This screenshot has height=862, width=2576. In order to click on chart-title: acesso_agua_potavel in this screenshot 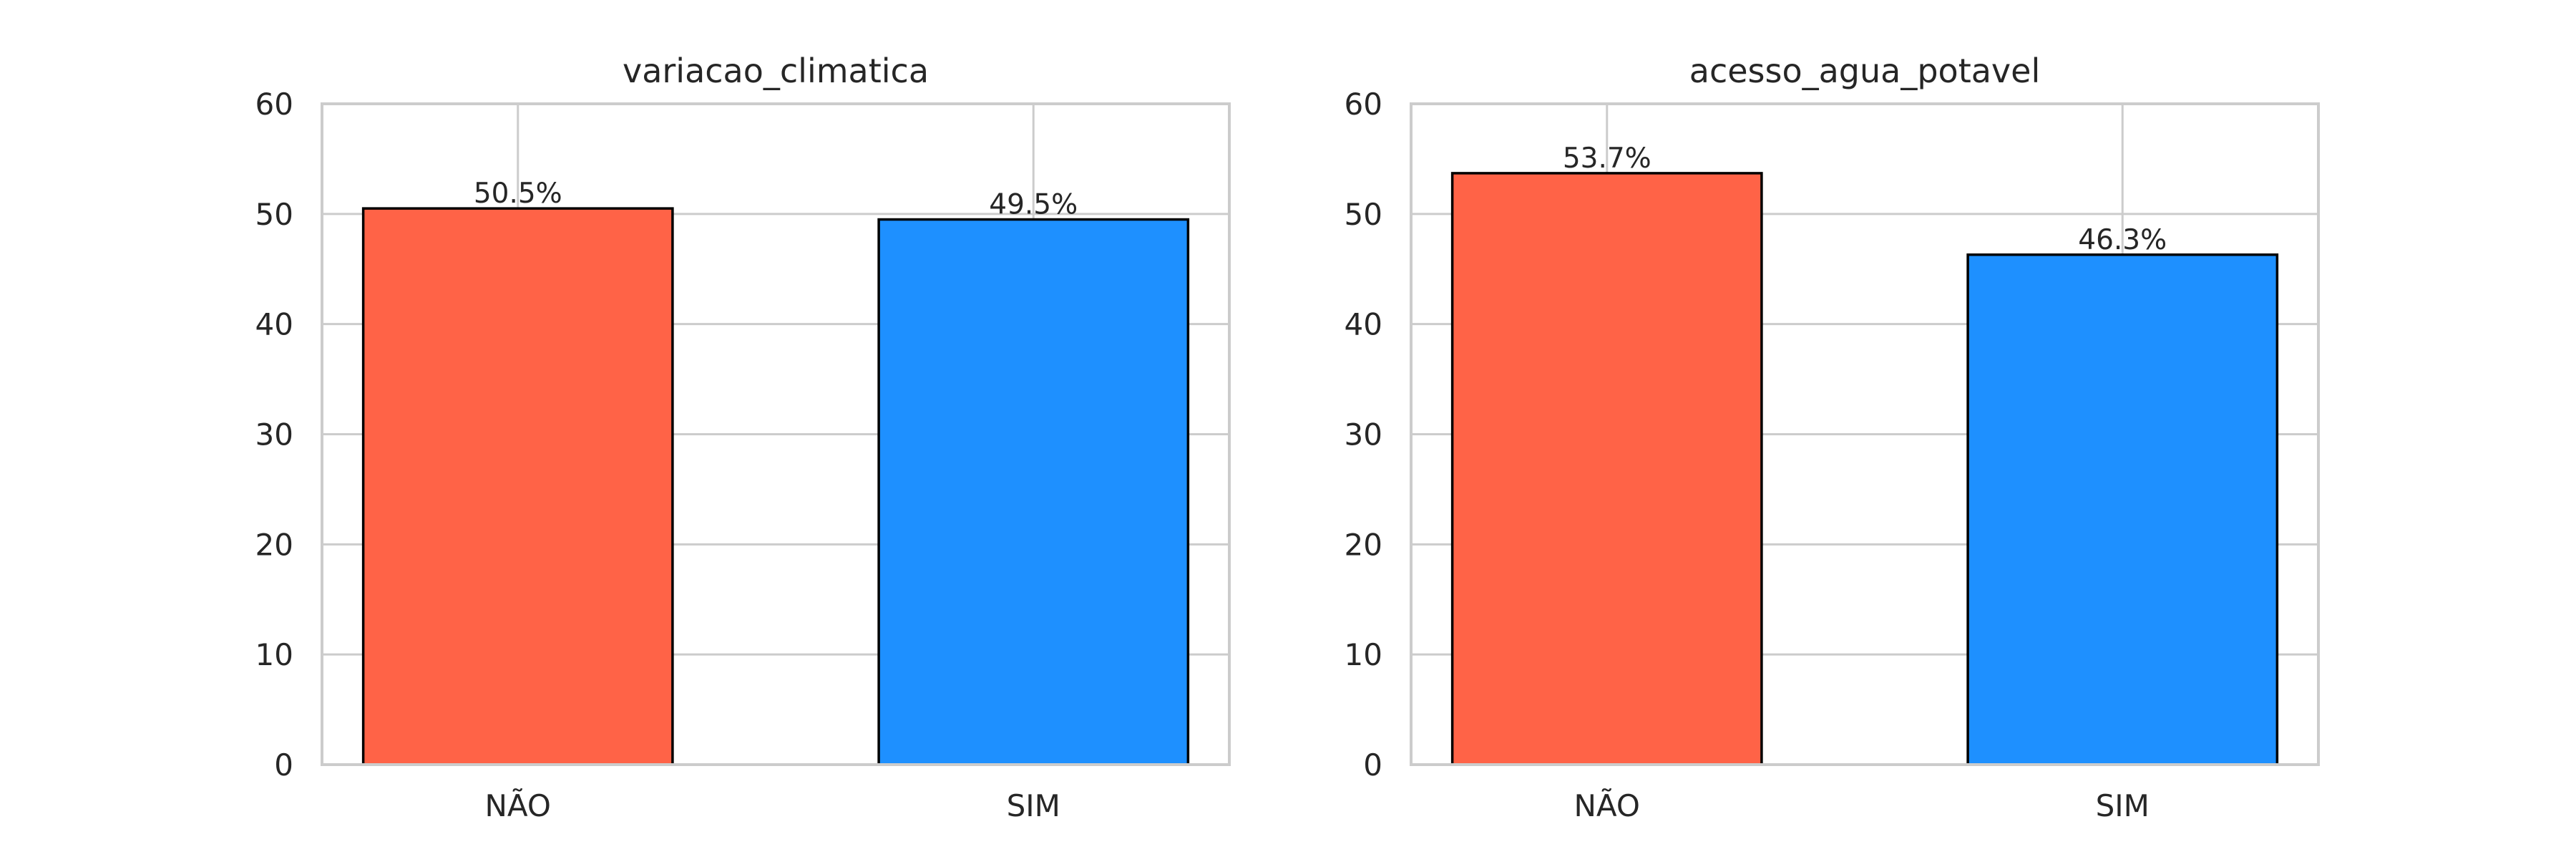, I will do `click(1864, 71)`.